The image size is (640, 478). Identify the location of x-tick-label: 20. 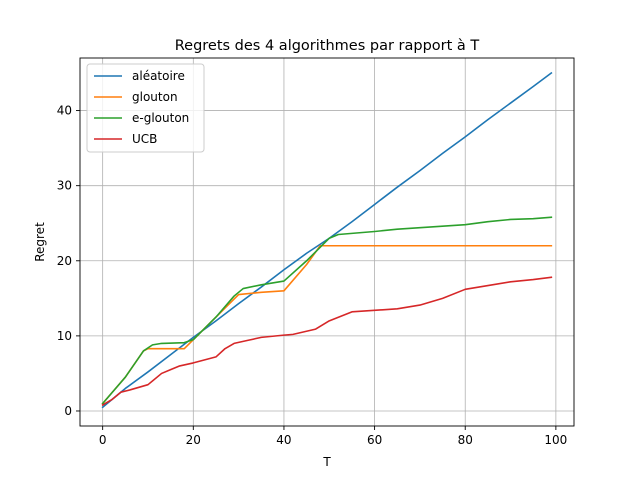
(193, 440).